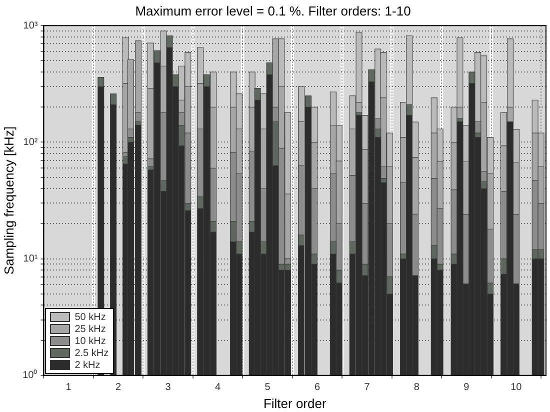 Image resolution: width=550 pixels, height=412 pixels. Describe the element at coordinates (8, 200) in the screenshot. I see `y-axis-title: Sampling frequency [kHz]` at that location.